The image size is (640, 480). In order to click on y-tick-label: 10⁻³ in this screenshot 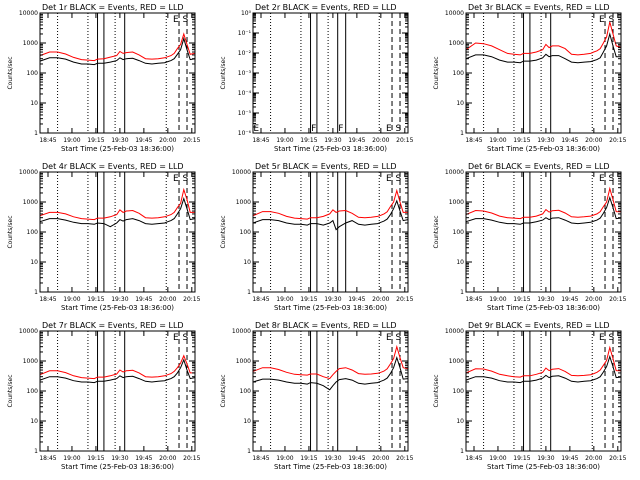, I will do `click(245, 73)`.